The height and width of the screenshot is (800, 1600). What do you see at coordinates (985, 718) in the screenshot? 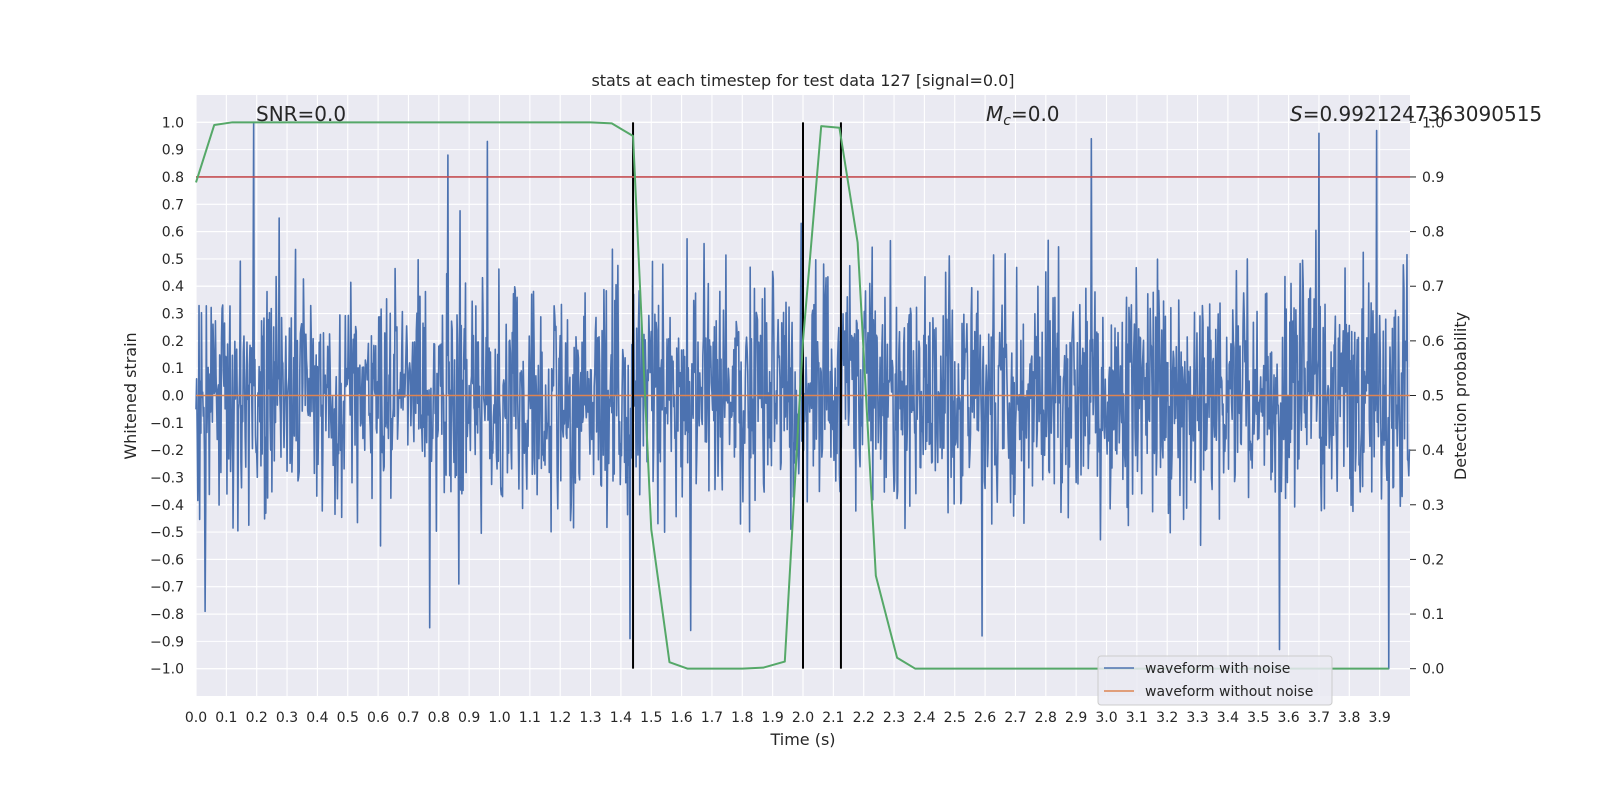
I see `x-tick-label: 2.6` at bounding box center [985, 718].